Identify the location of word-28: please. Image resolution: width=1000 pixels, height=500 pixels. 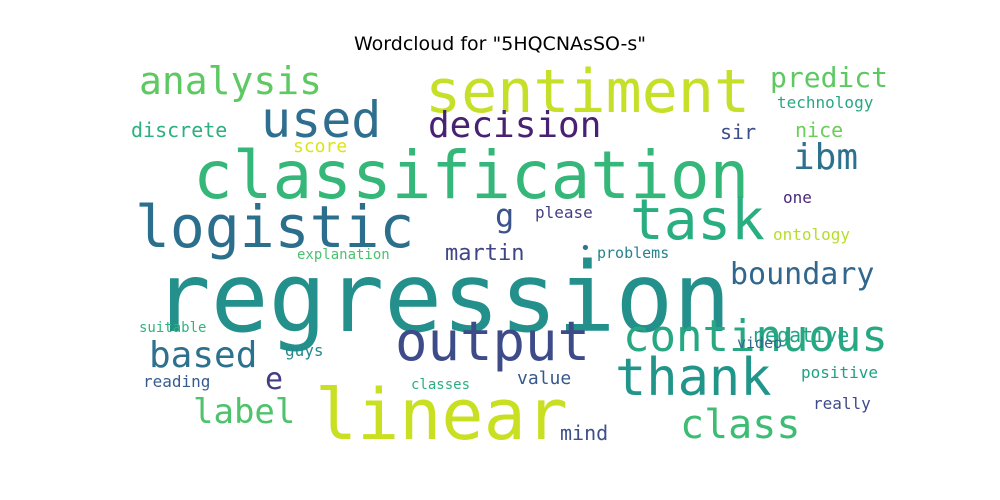
(564, 212).